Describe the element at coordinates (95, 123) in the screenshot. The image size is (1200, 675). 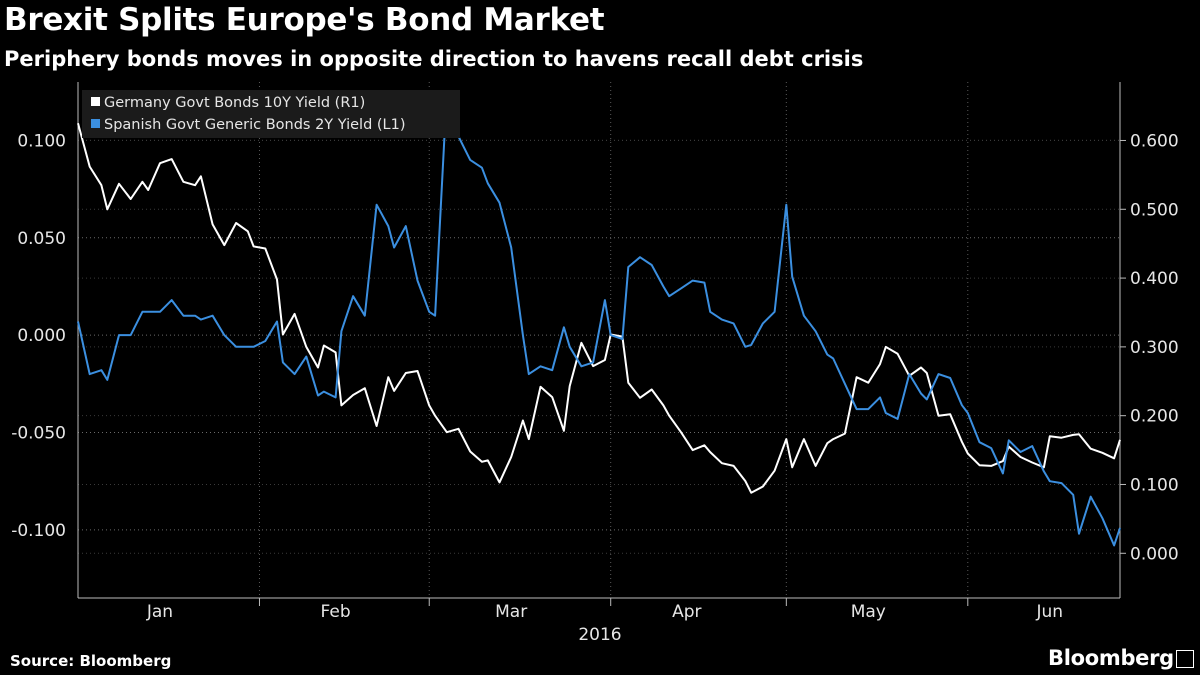
I see `legend-swatch-spain` at that location.